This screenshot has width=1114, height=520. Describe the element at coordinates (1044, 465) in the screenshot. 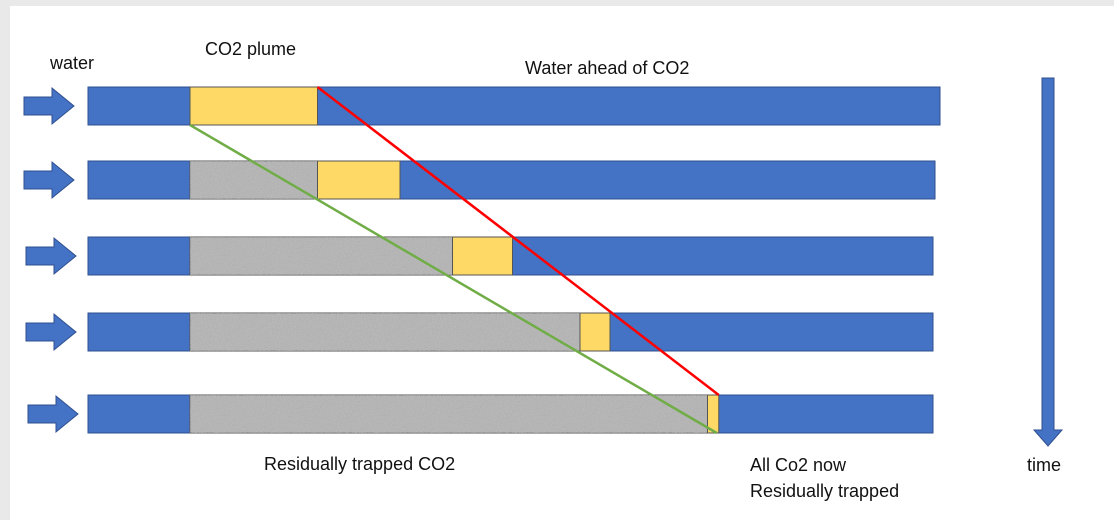

I see `time-label: time` at that location.